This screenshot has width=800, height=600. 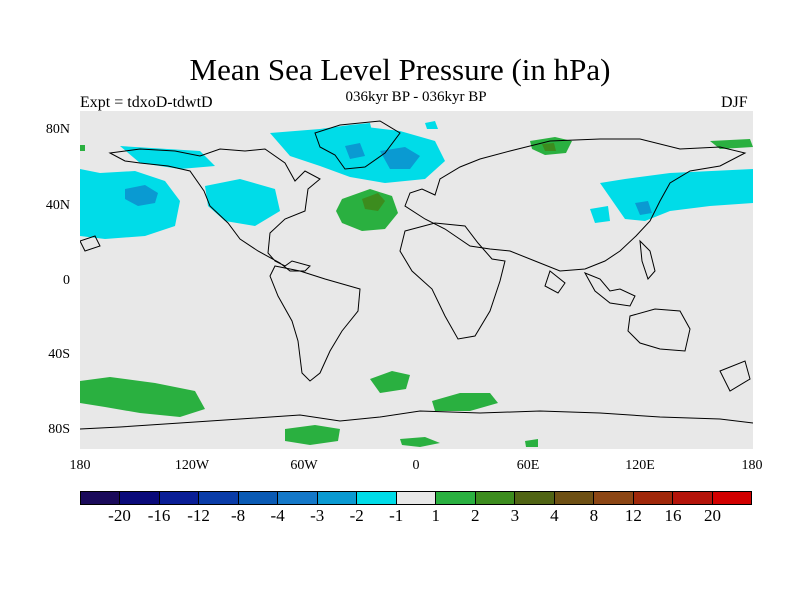 What do you see at coordinates (66, 280) in the screenshot?
I see `lat-label-0: 0` at bounding box center [66, 280].